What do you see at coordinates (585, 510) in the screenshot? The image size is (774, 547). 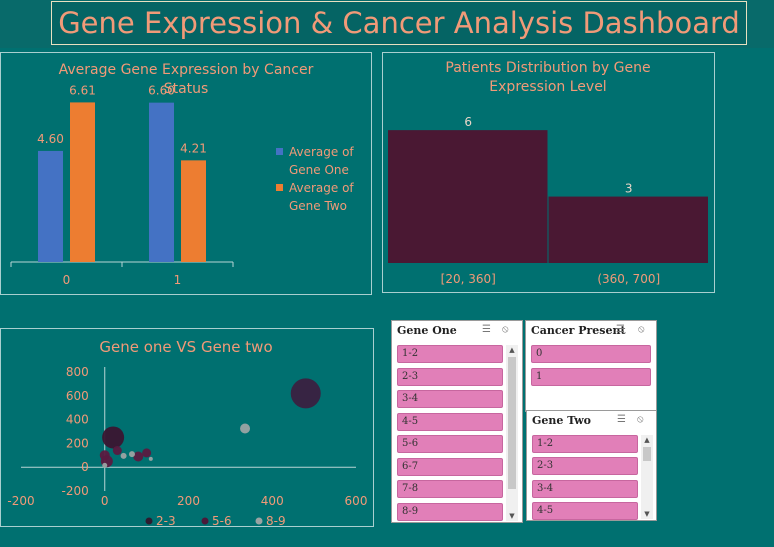 I see `gene-two-slicer-item-4-5: 4-5` at bounding box center [585, 510].